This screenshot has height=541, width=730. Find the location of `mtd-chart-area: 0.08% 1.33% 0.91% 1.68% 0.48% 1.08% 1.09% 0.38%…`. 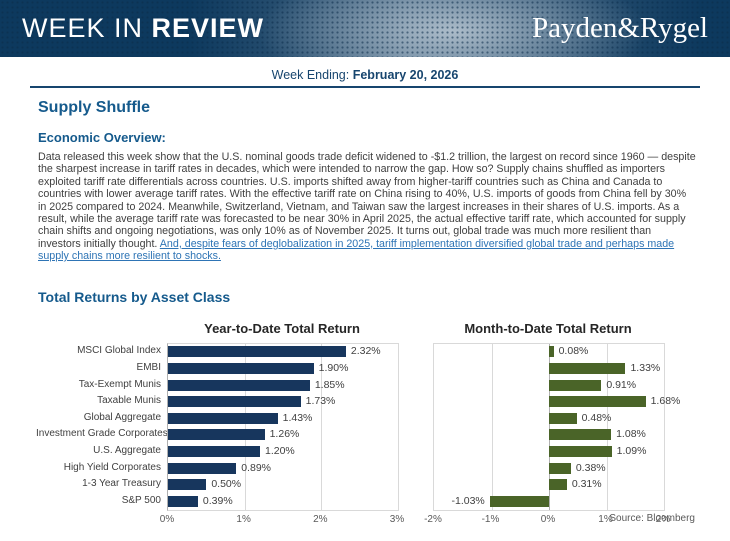

mtd-chart-area: 0.08% 1.33% 0.91% 1.68% 0.48% 1.08% 1.09% 0.38%… is located at coordinates (552, 434).